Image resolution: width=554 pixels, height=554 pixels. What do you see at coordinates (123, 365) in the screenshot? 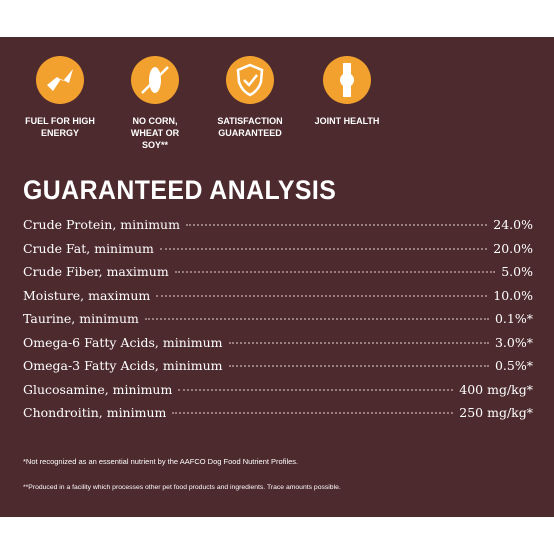
I see `nutrient: Omega-3 Fatty Acids, minimum` at bounding box center [123, 365].